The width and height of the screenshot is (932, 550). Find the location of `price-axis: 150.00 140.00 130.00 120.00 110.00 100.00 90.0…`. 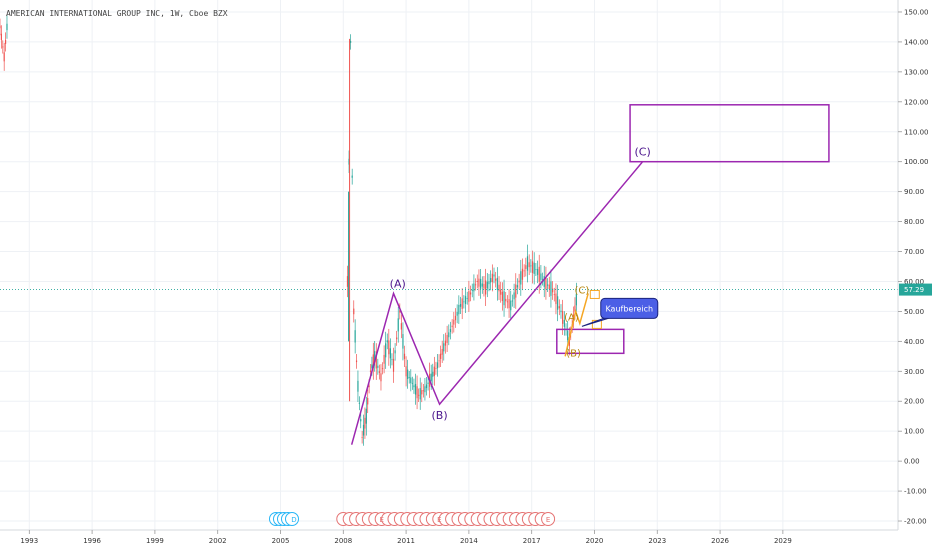

price-axis: 150.00 140.00 130.00 120.00 110.00 100.00 90.0… is located at coordinates (914, 275).